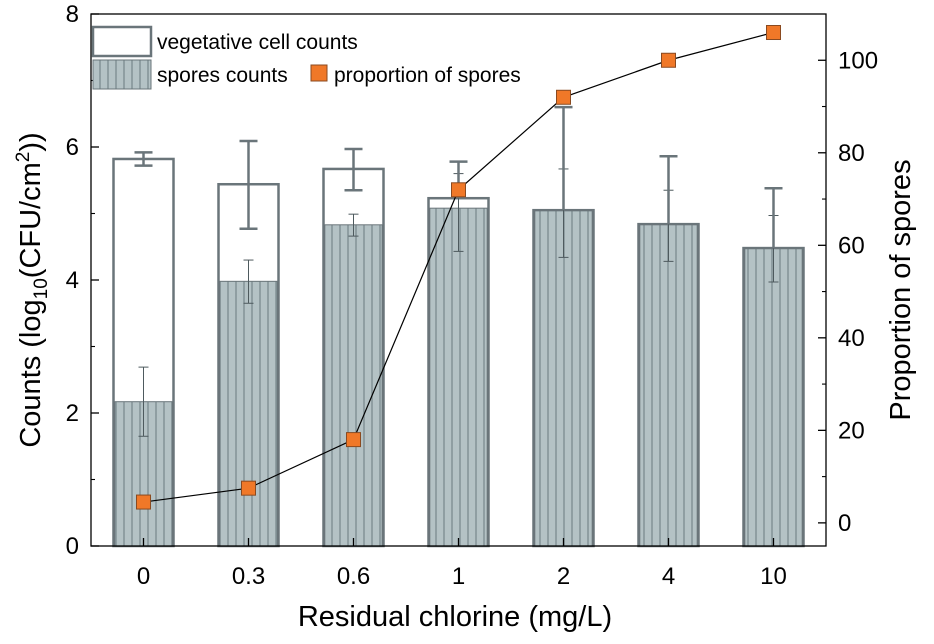 The image size is (934, 644). I want to click on y-tick-label-3: 6, so click(72, 147).